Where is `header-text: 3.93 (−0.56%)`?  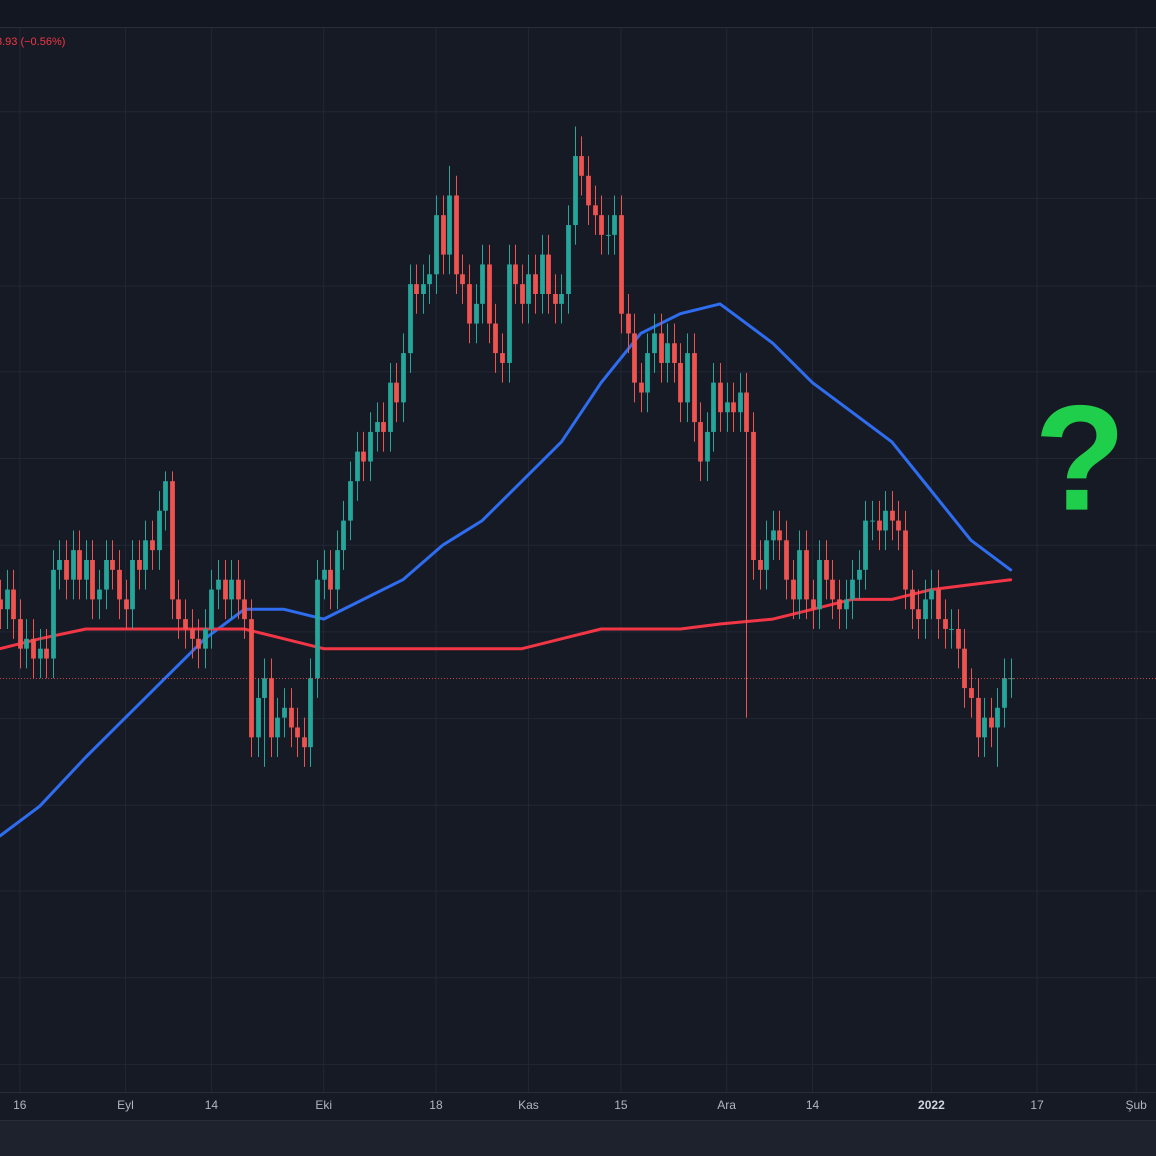 header-text: 3.93 (−0.56%) is located at coordinates (32, 42).